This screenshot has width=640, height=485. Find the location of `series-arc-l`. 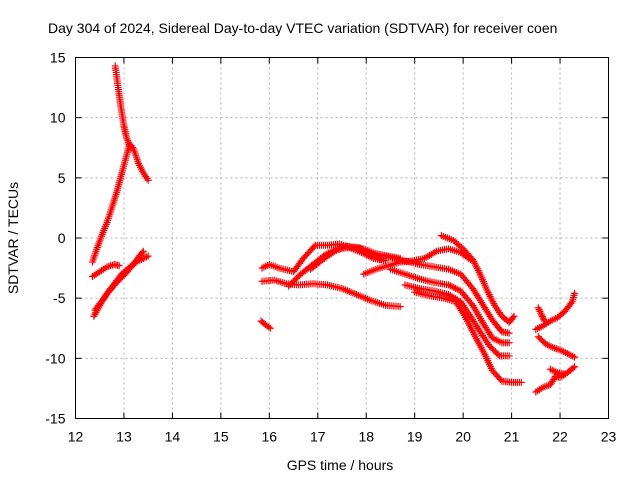

series-arc-l is located at coordinates (477, 279).